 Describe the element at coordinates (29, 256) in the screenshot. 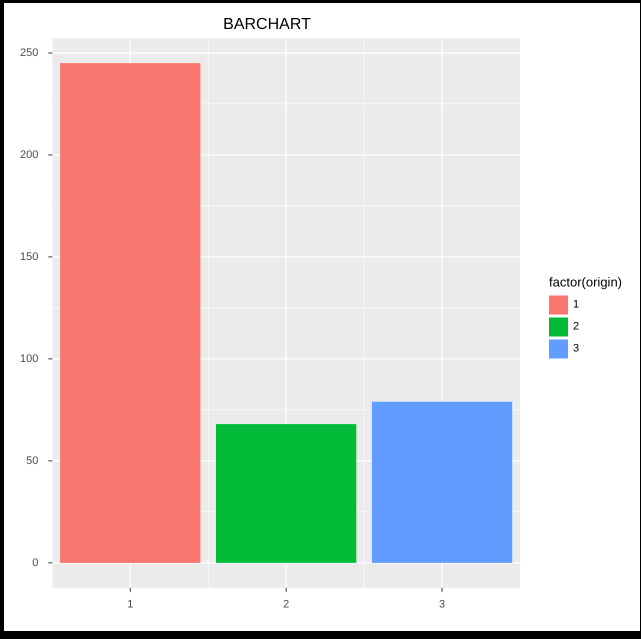

I see `y-tick-label: 150` at that location.